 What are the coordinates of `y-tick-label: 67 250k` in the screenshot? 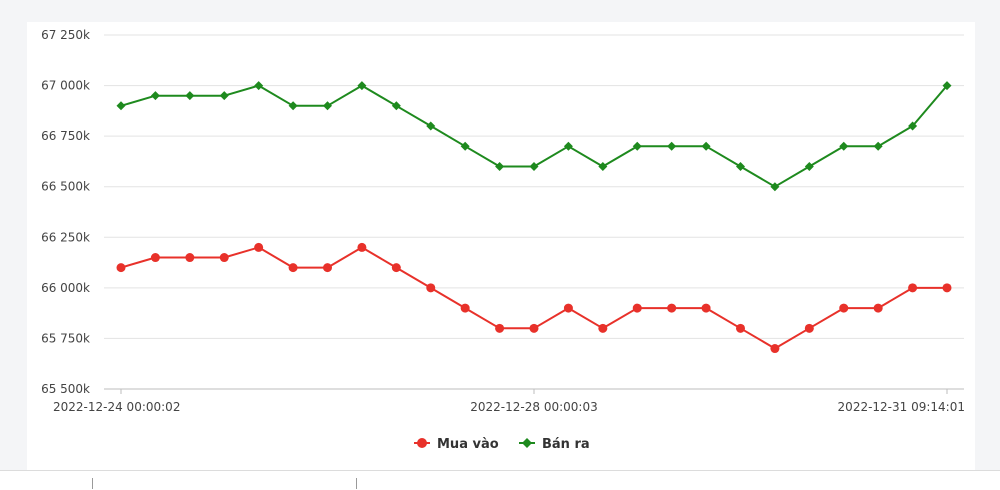 It's located at (65, 35).